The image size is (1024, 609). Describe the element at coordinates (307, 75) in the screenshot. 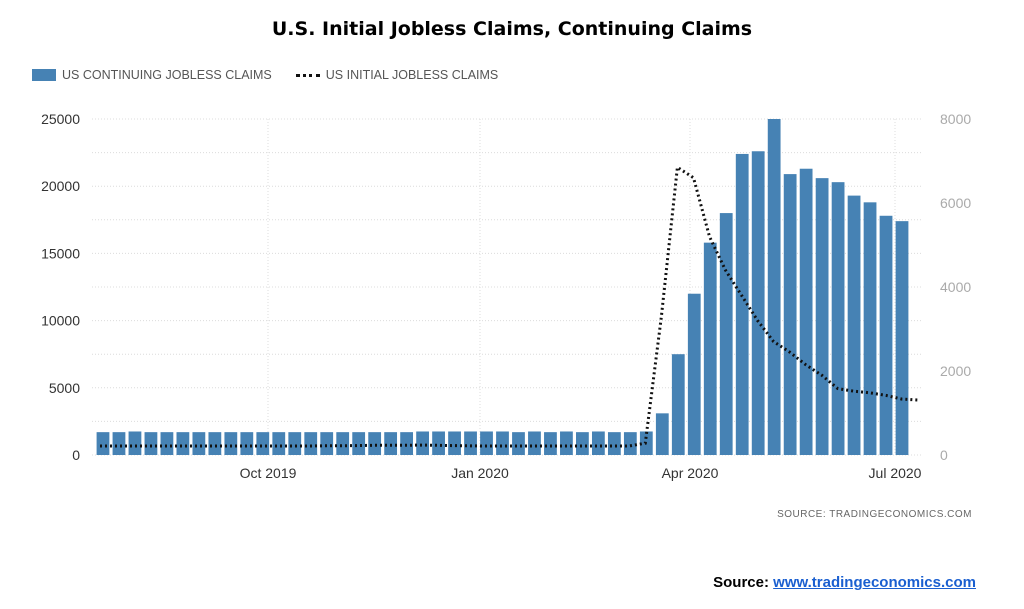

I see `legend-dotted-line-swatch` at that location.